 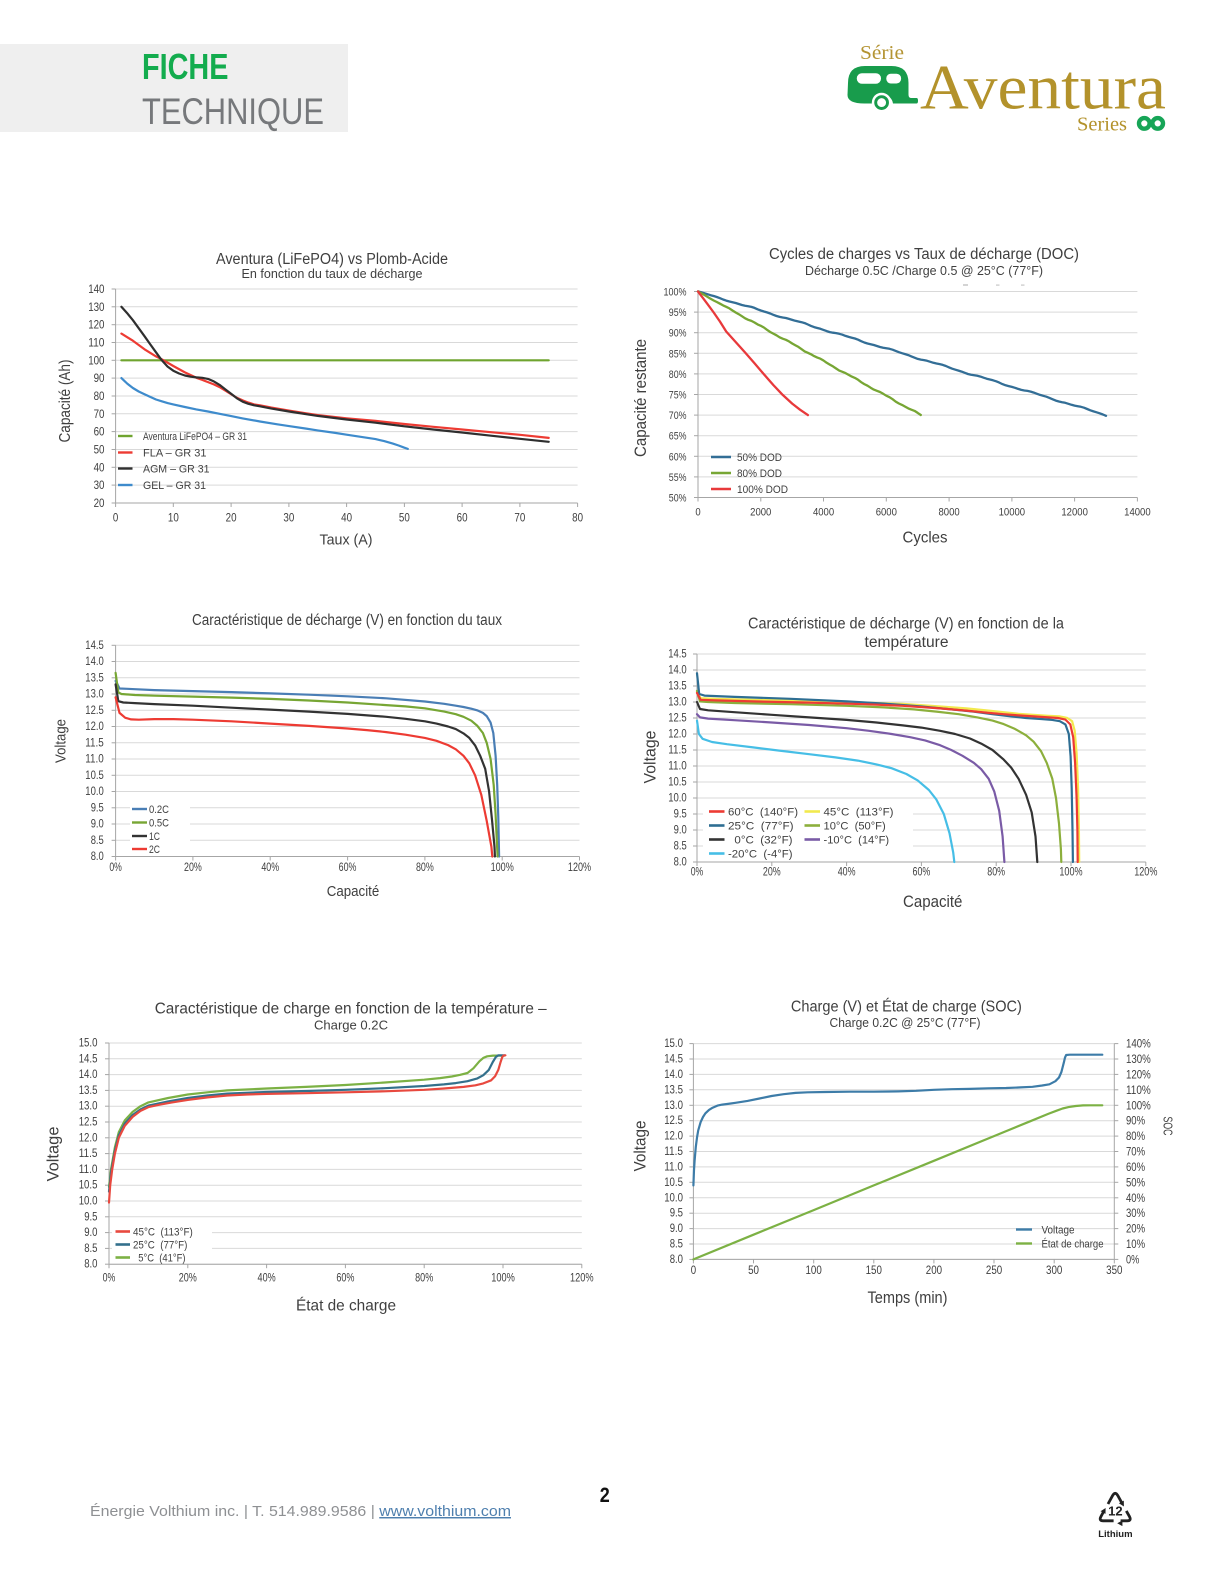 I want to click on svg-text: Charge 0.2C, so click(x=351, y=1025).